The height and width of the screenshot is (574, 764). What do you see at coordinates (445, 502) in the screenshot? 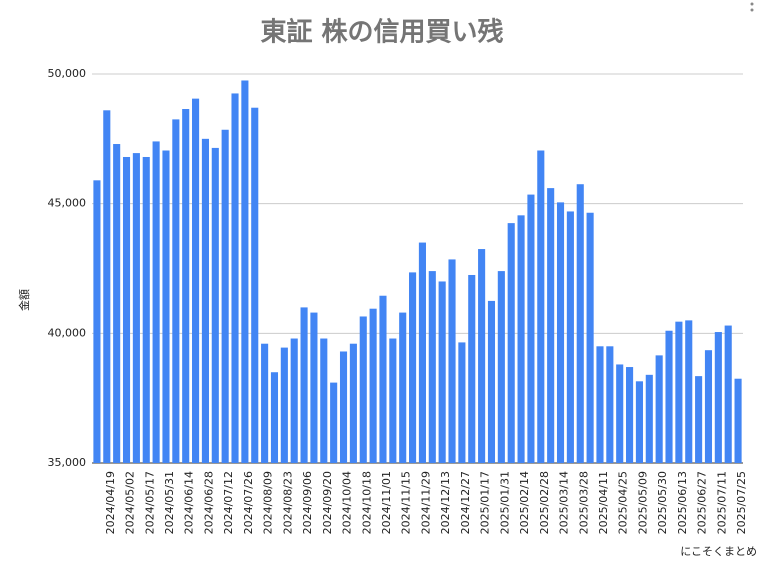
I see `x-tick-label: 2024/12/13` at bounding box center [445, 502].